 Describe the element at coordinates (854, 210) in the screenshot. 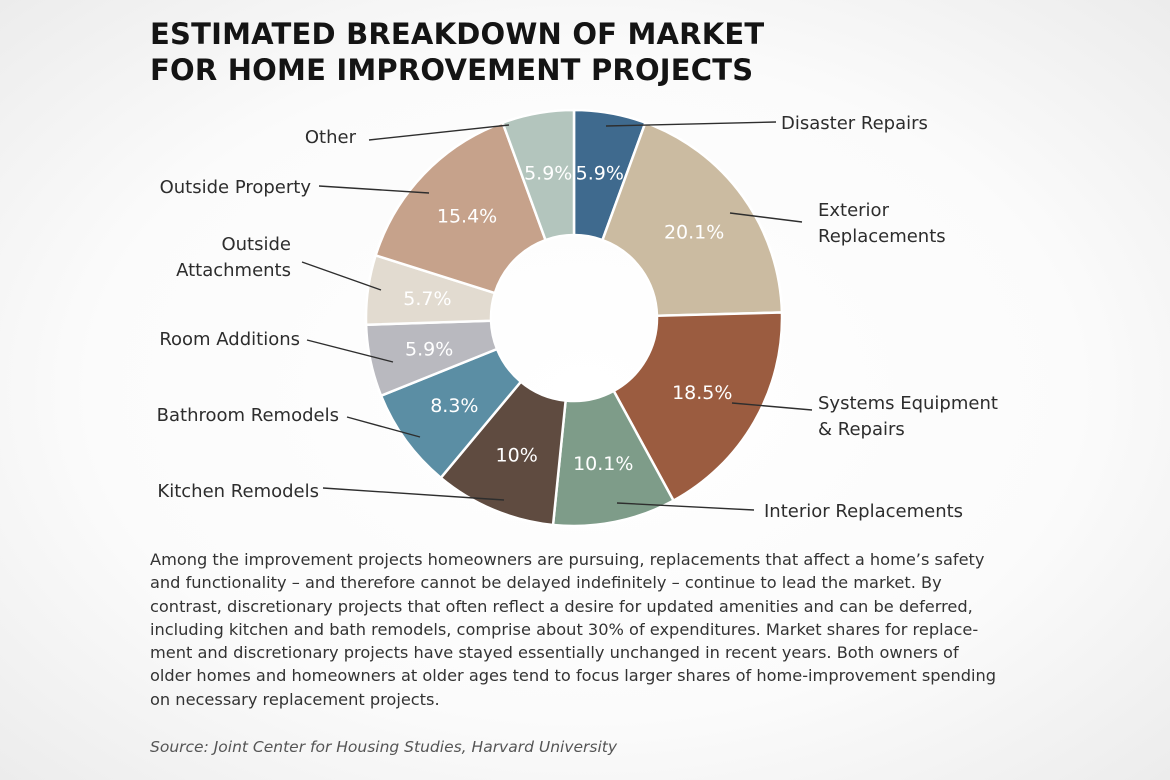

I see `category-label: Exterior` at that location.